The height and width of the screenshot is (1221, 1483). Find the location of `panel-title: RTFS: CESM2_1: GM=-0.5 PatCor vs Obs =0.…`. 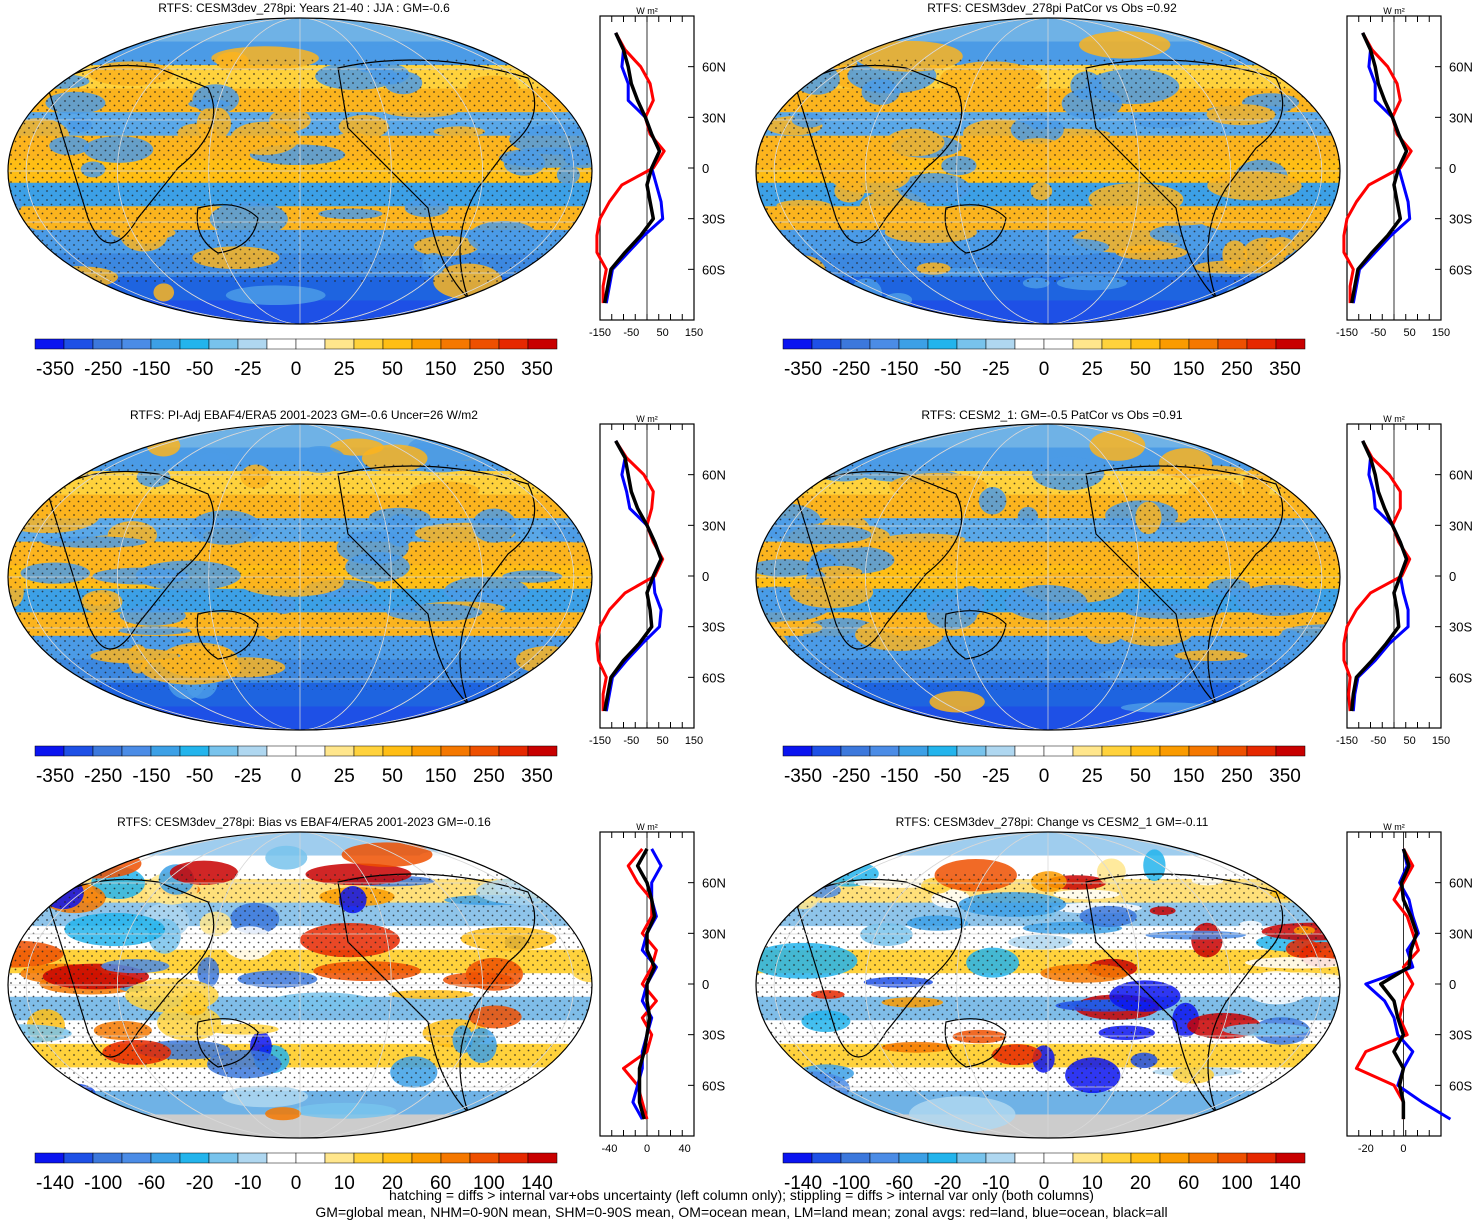

panel-title: RTFS: CESM2_1: GM=-0.5 PatCor vs Obs =0.… is located at coordinates (1052, 415).